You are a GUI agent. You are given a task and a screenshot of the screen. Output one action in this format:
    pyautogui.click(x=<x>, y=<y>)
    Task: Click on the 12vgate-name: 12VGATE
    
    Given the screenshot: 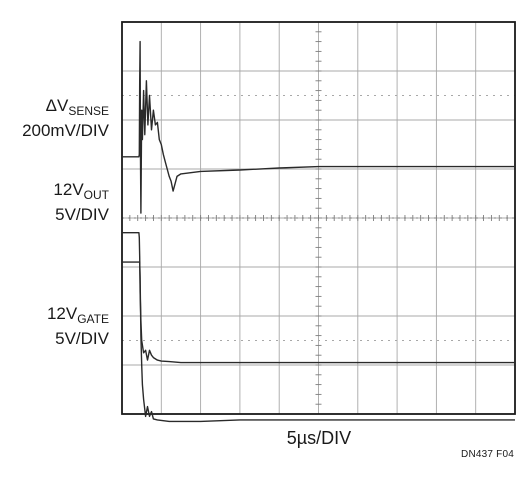 What is the action you would take?
    pyautogui.click(x=77, y=315)
    